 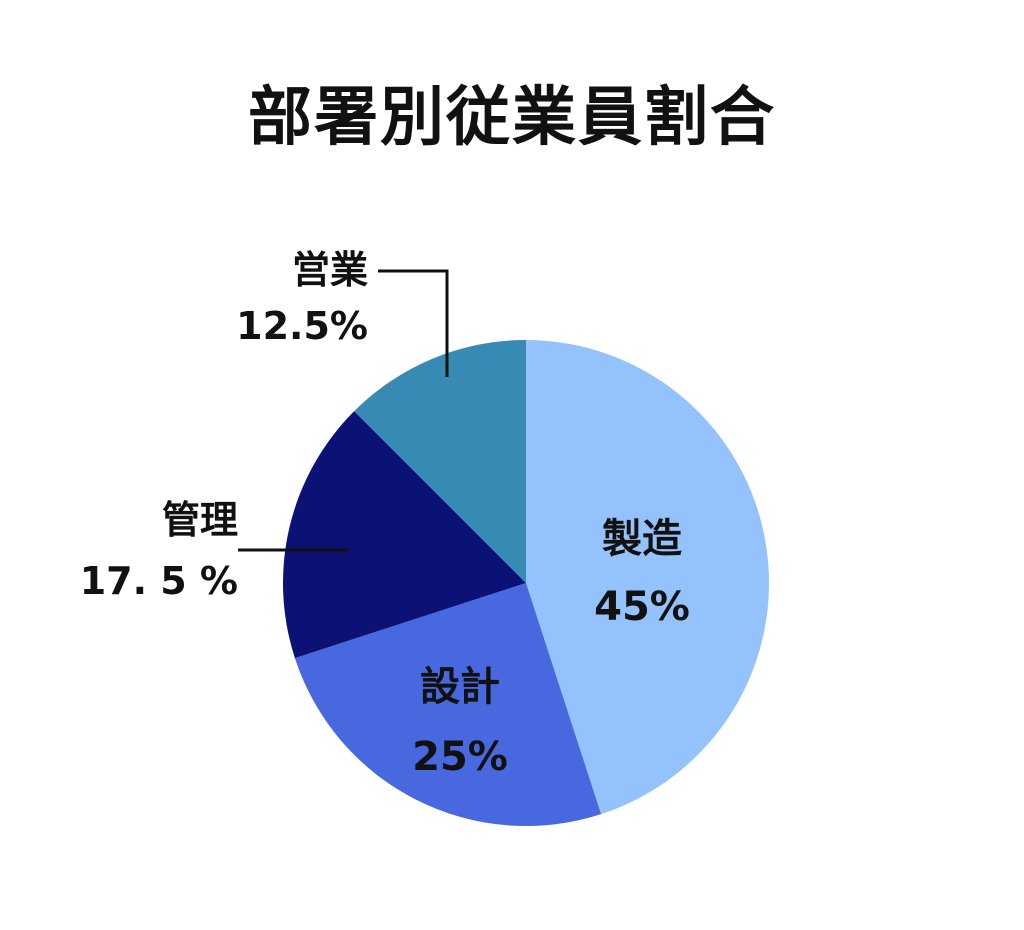 What do you see at coordinates (642, 539) in the screenshot?
I see `slice-label-manufacturing: 製造` at bounding box center [642, 539].